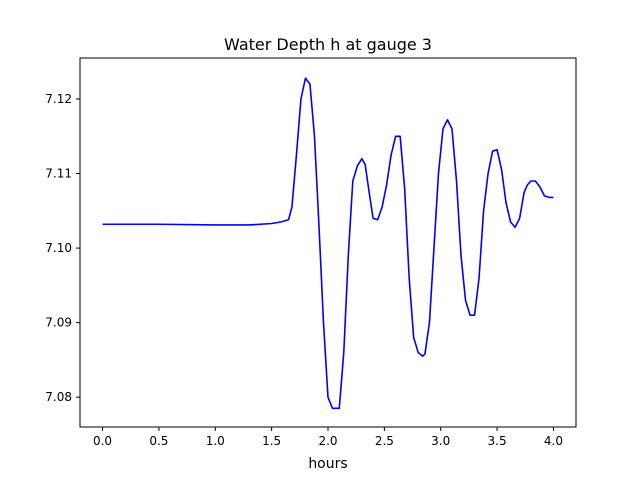  Describe the element at coordinates (58, 248) in the screenshot. I see `y-tick-label: 7.10` at that location.